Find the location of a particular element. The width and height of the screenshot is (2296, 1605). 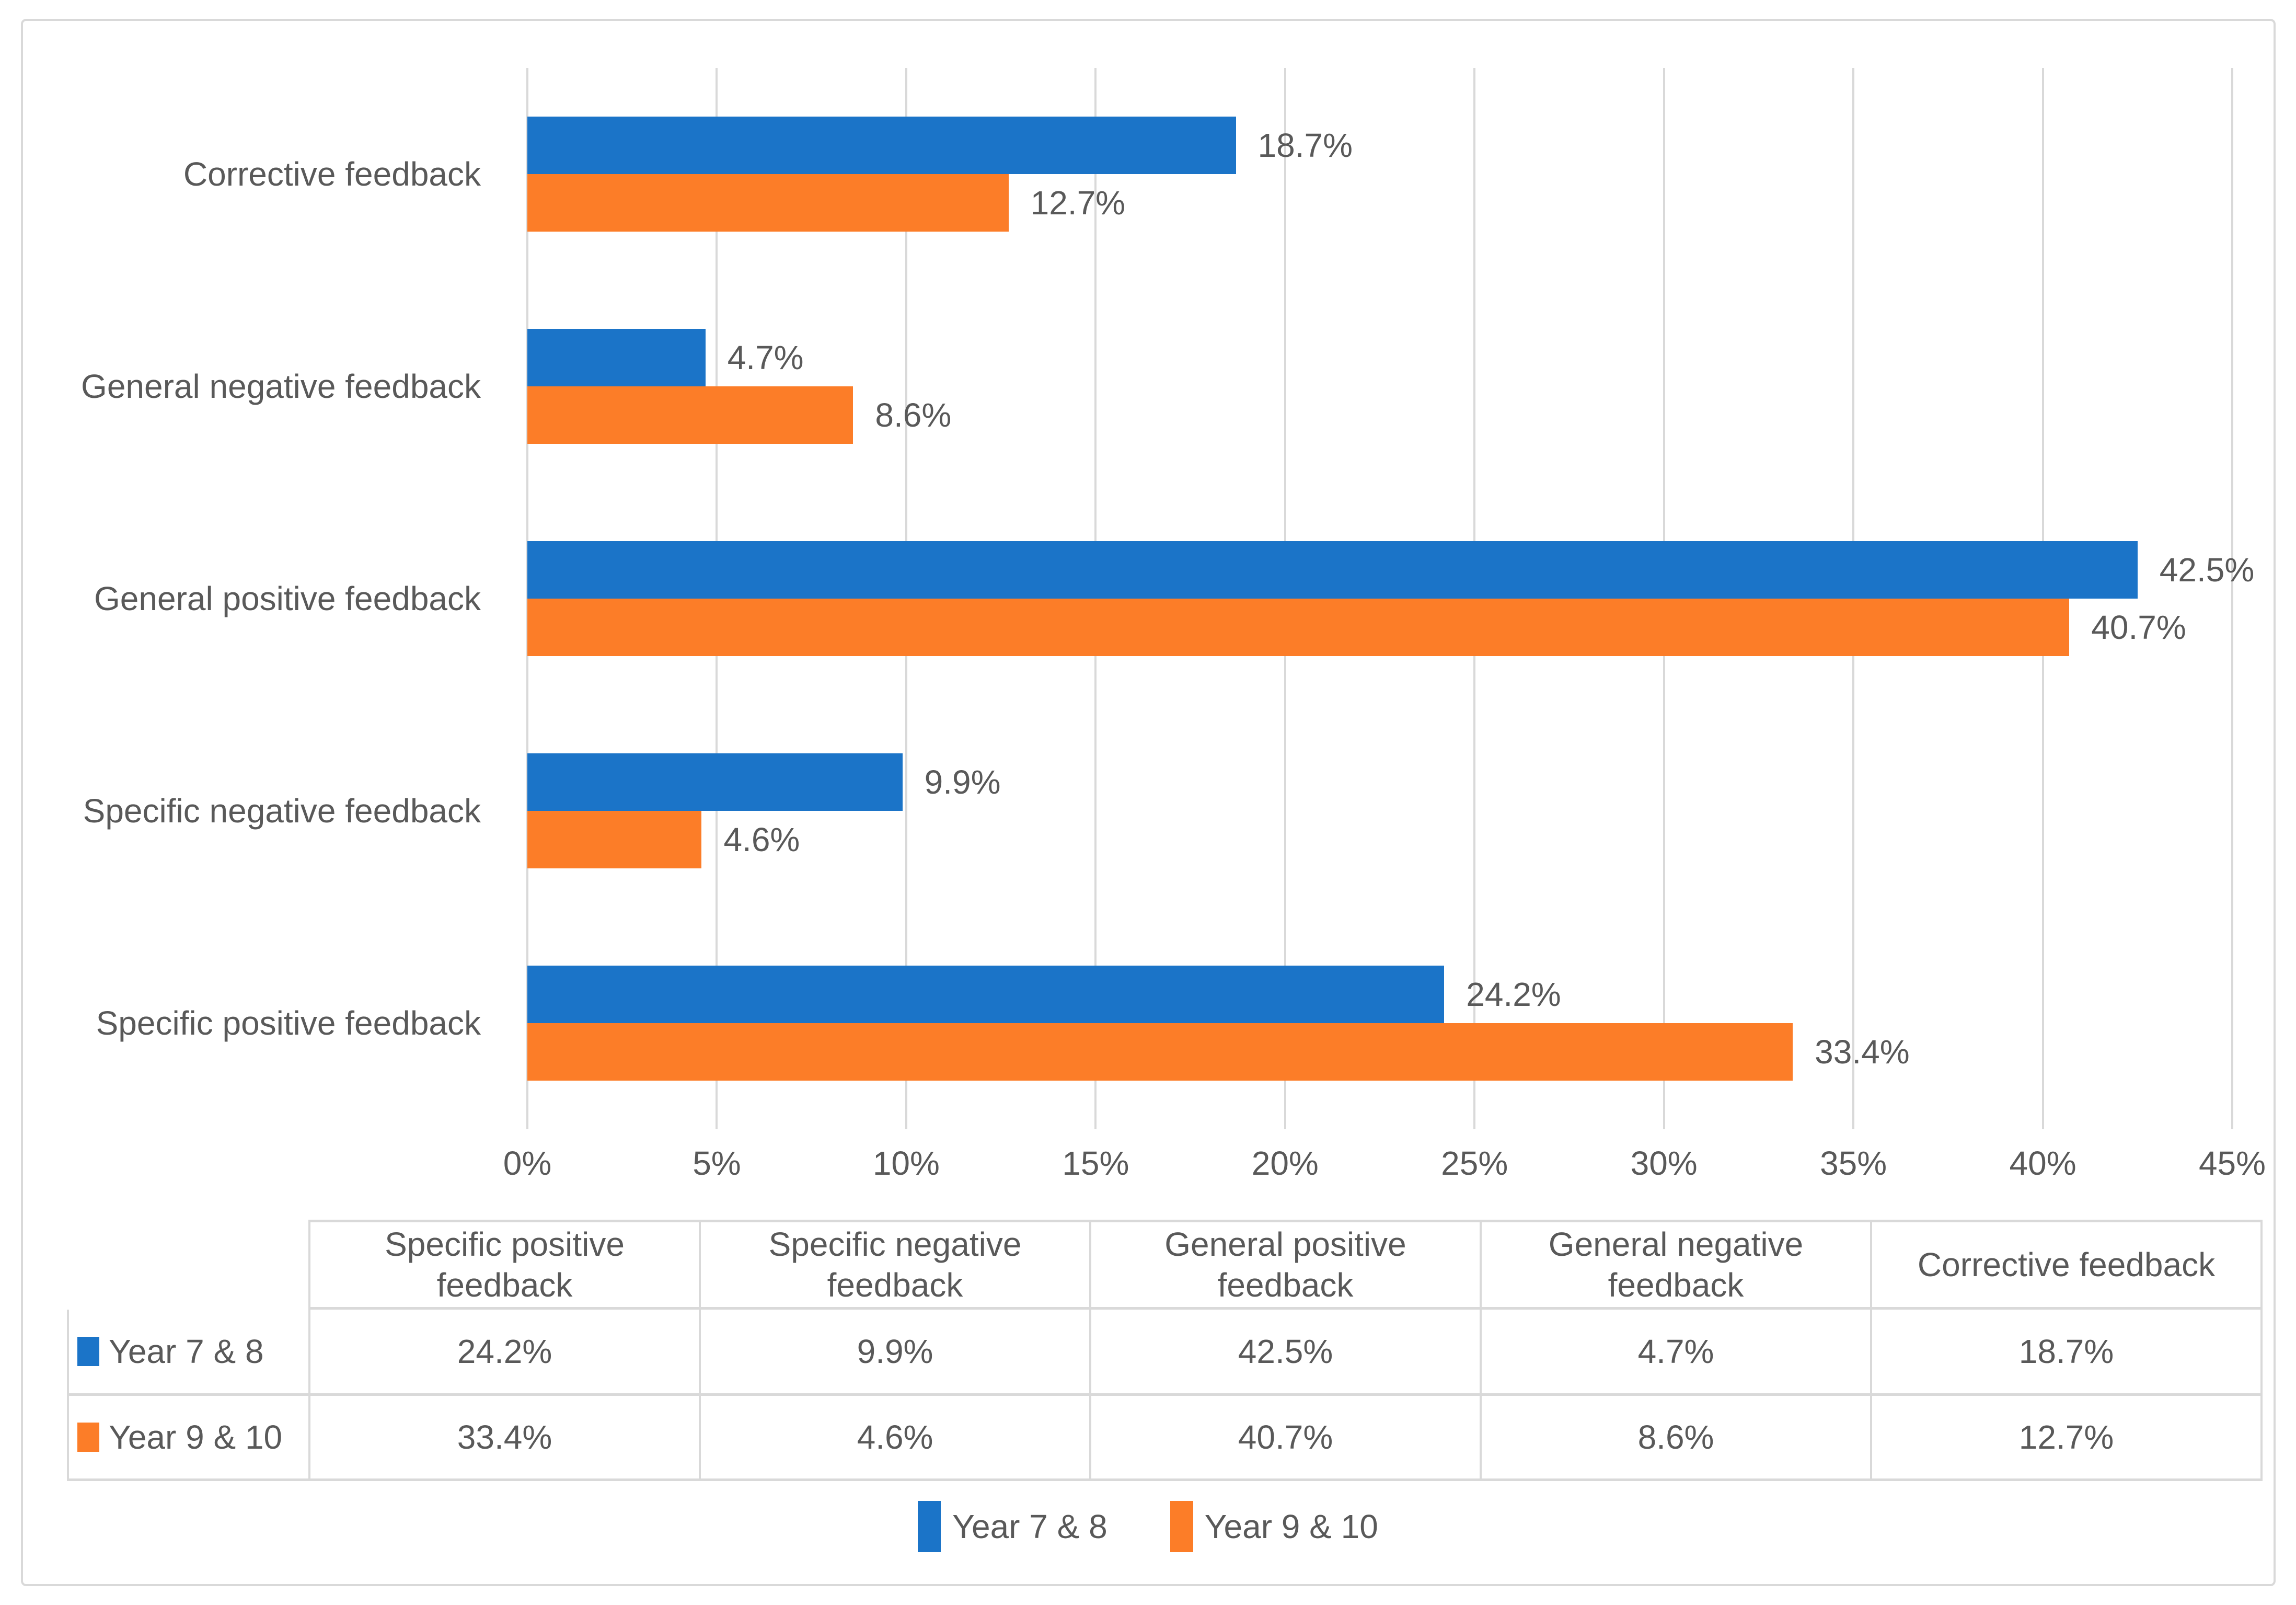

table-value-cell: 42.5% is located at coordinates (1286, 1353).